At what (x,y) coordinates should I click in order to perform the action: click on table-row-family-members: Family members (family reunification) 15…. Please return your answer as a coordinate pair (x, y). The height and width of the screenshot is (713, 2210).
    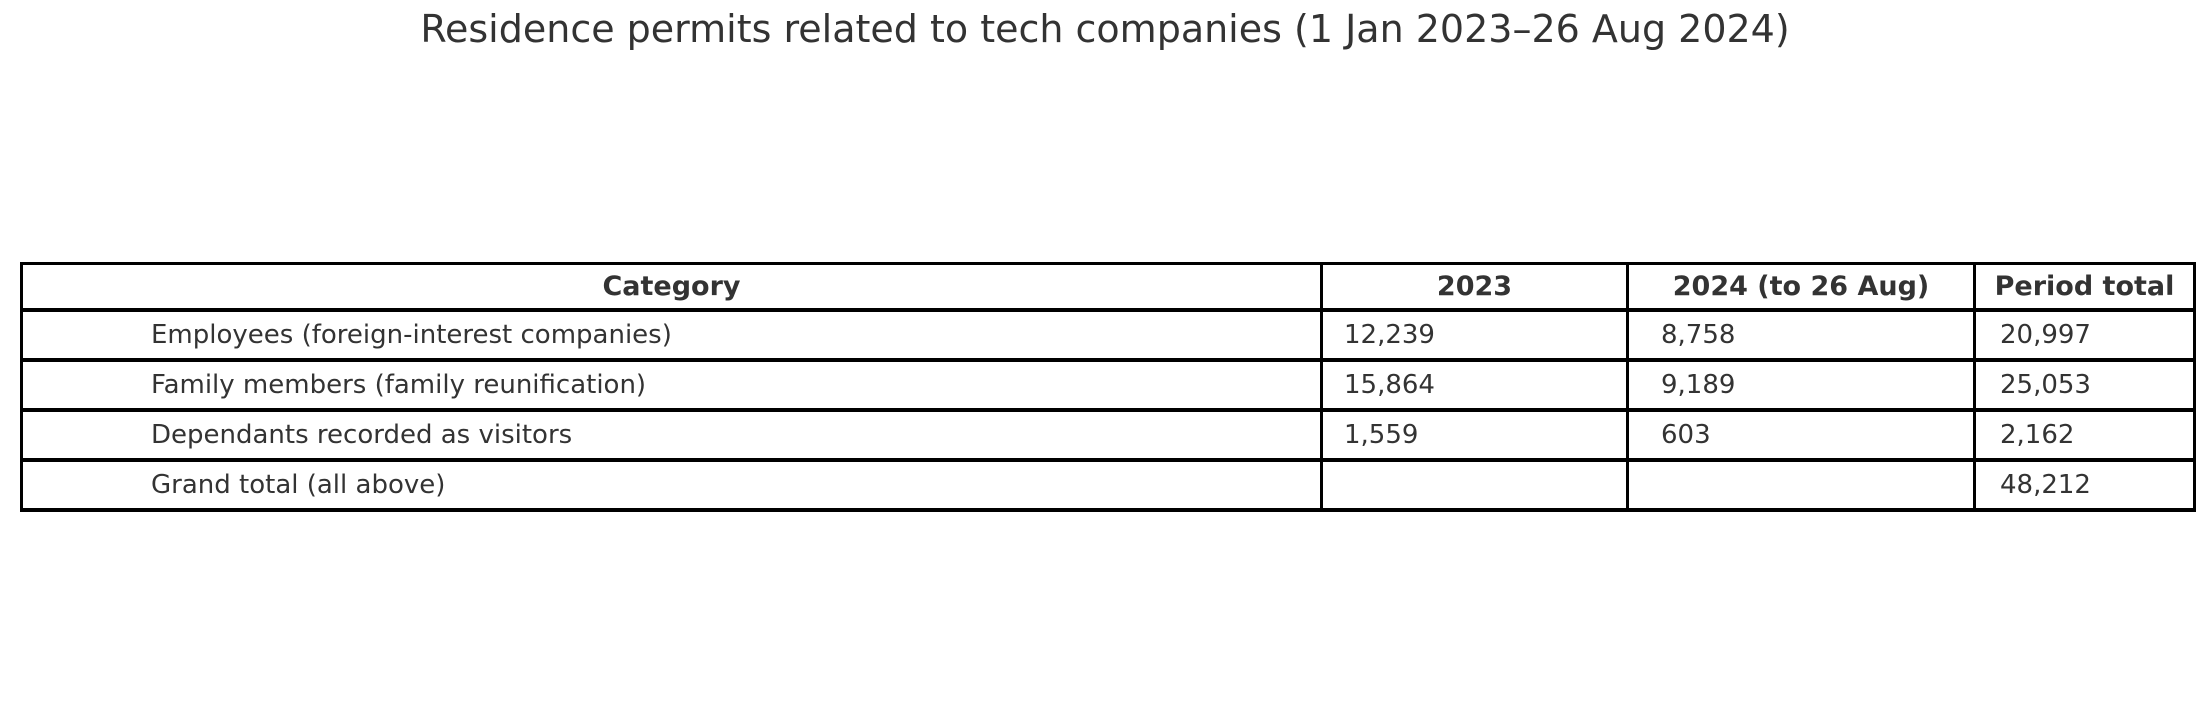
    Looking at the image, I should click on (1108, 384).